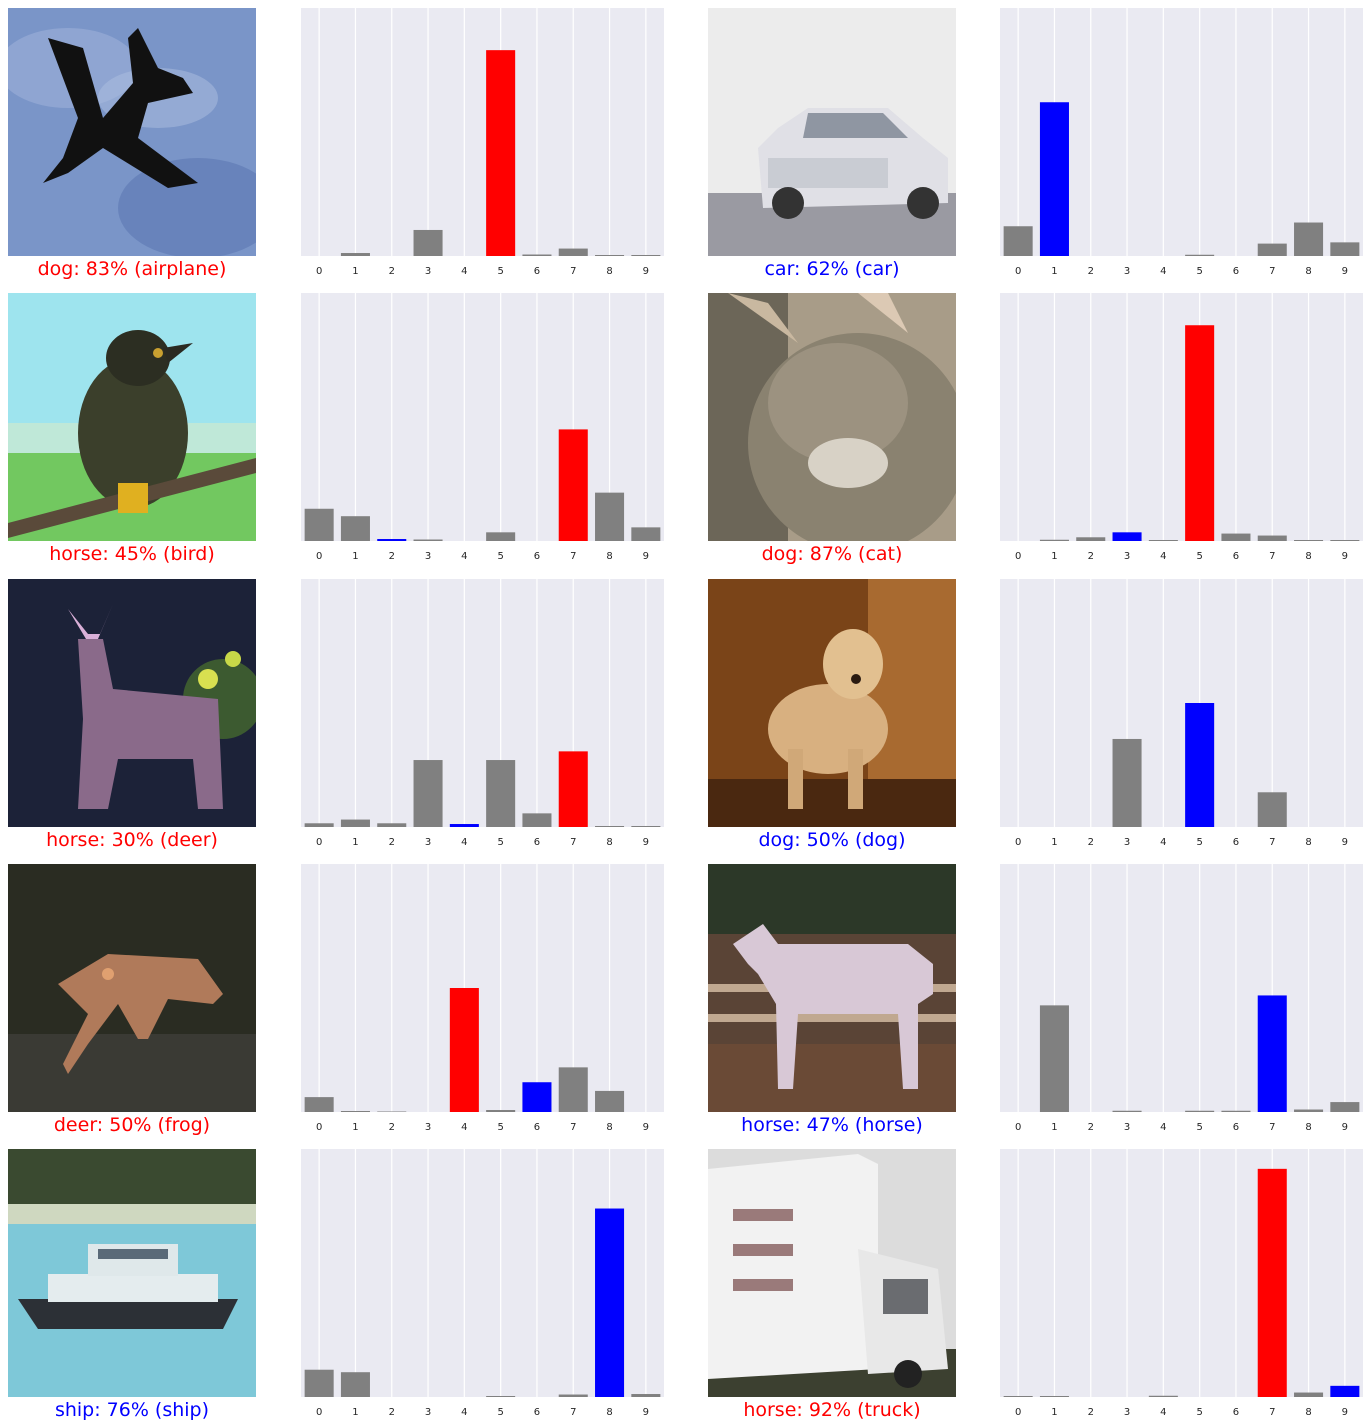  What do you see at coordinates (832, 840) in the screenshot?
I see `prediction-caption: dog: 50% (dog)` at bounding box center [832, 840].